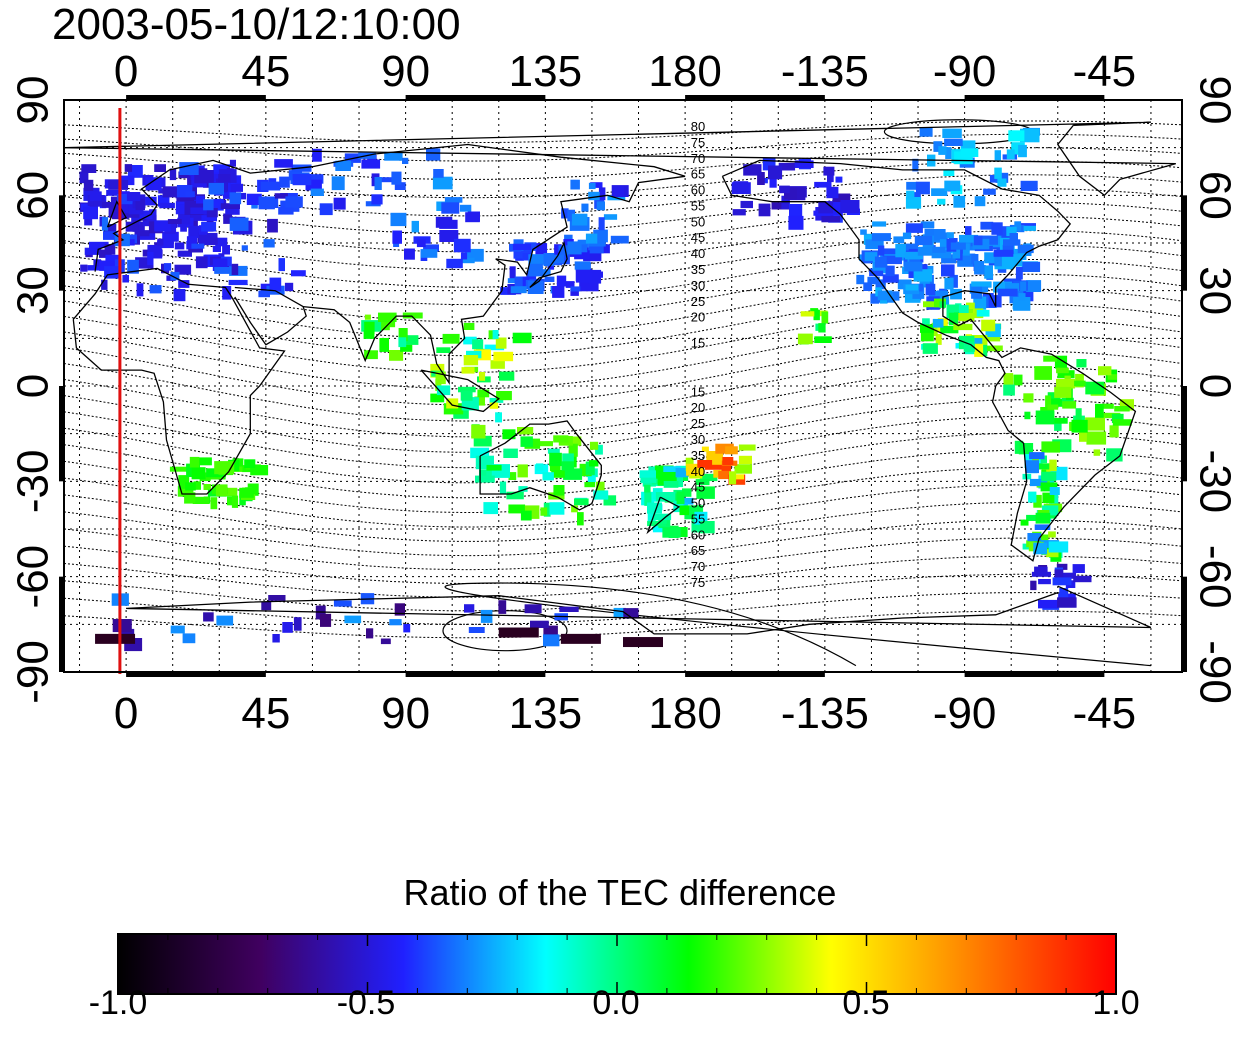  Describe the element at coordinates (1214, 290) in the screenshot. I see `lat-tick-label: 30` at that location.